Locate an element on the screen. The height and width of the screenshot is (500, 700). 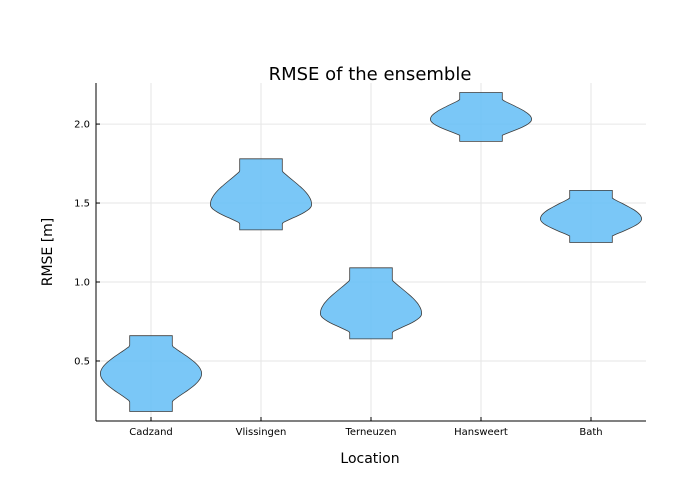
y-tick-label: 2.0 is located at coordinates (82, 125).